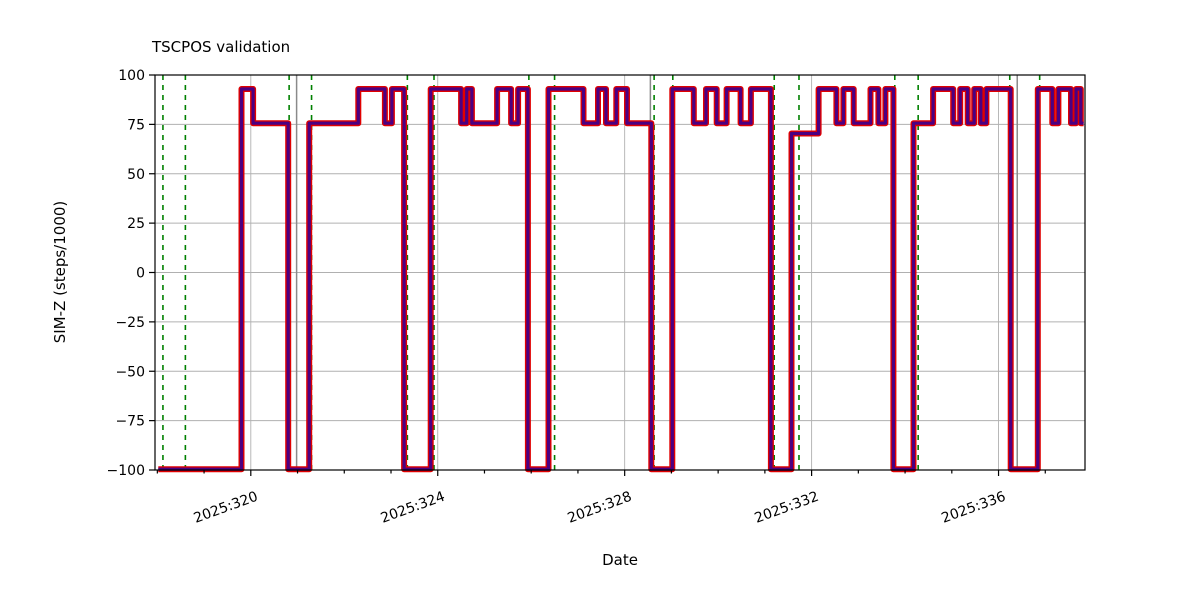 Image resolution: width=1200 pixels, height=600 pixels. I want to click on y-axis-label: SIM-Z (steps/1000), so click(60, 272).